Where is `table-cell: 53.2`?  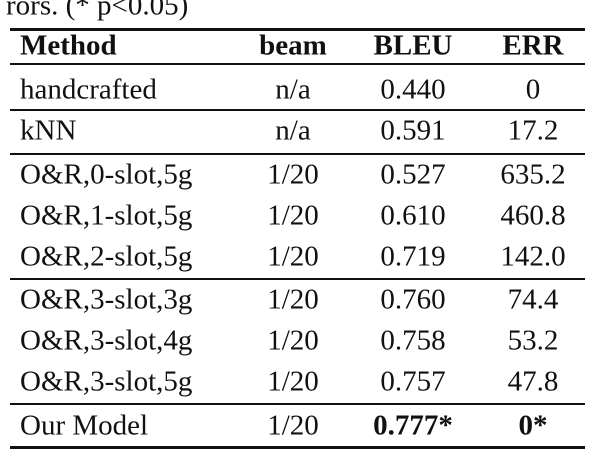 table-cell: 53.2 is located at coordinates (533, 340).